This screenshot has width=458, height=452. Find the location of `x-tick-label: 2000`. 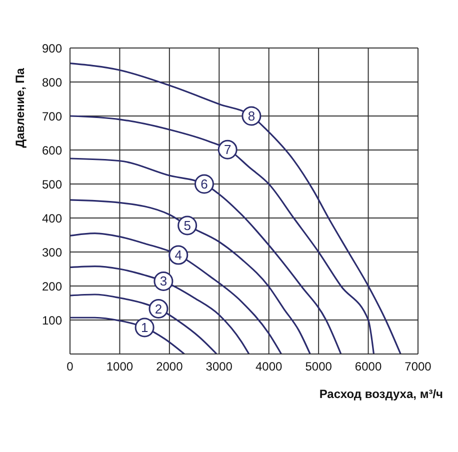

x-tick-label: 2000 is located at coordinates (170, 367).